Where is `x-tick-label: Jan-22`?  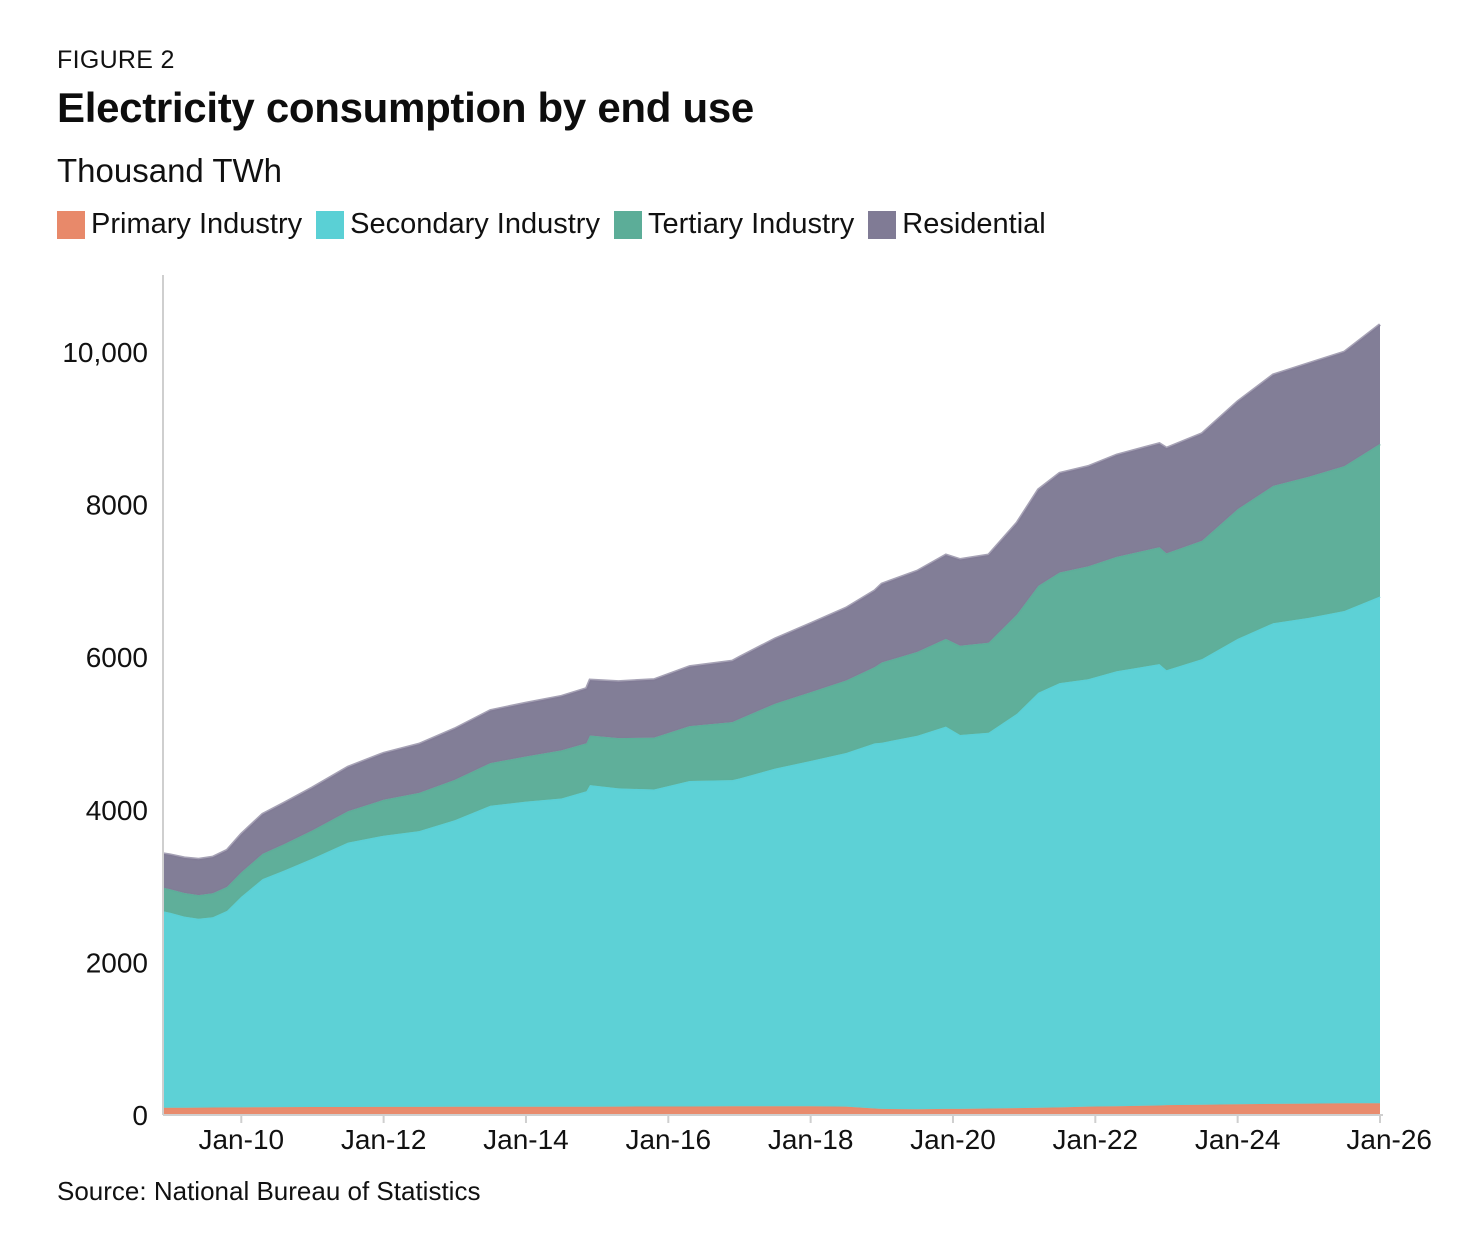 x-tick-label: Jan-22 is located at coordinates (1096, 1139).